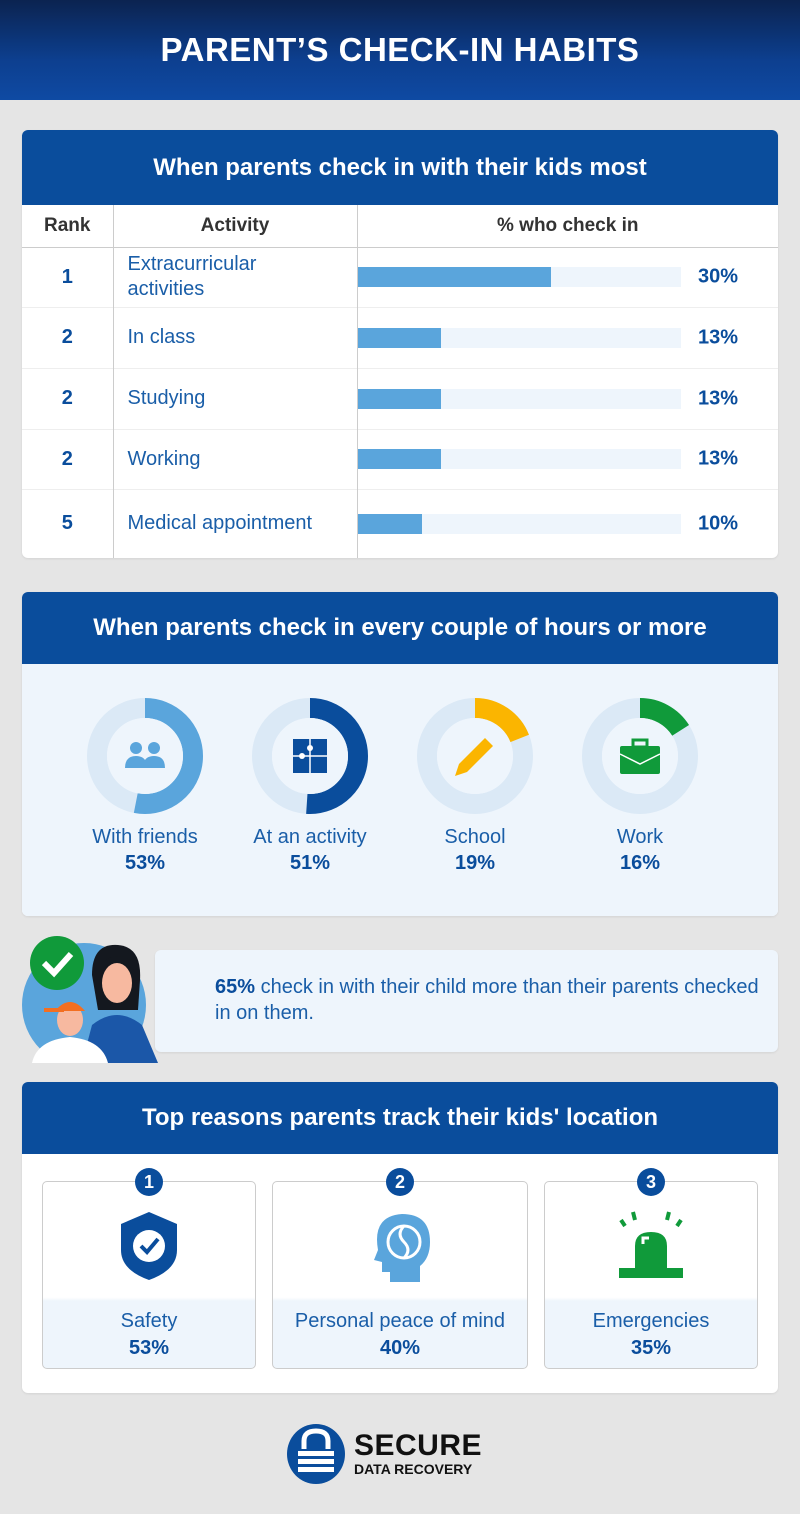 The height and width of the screenshot is (1514, 800). What do you see at coordinates (235, 398) in the screenshot?
I see `activity-cell: Studying` at bounding box center [235, 398].